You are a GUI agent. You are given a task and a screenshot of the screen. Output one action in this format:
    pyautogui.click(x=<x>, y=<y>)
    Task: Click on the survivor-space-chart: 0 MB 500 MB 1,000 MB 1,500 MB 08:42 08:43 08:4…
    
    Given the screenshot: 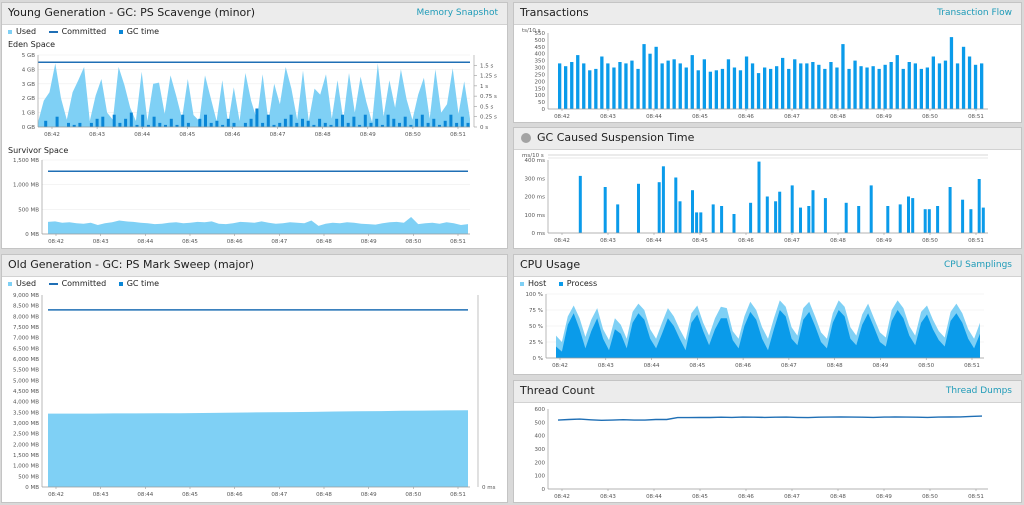 What is the action you would take?
    pyautogui.click(x=241, y=201)
    